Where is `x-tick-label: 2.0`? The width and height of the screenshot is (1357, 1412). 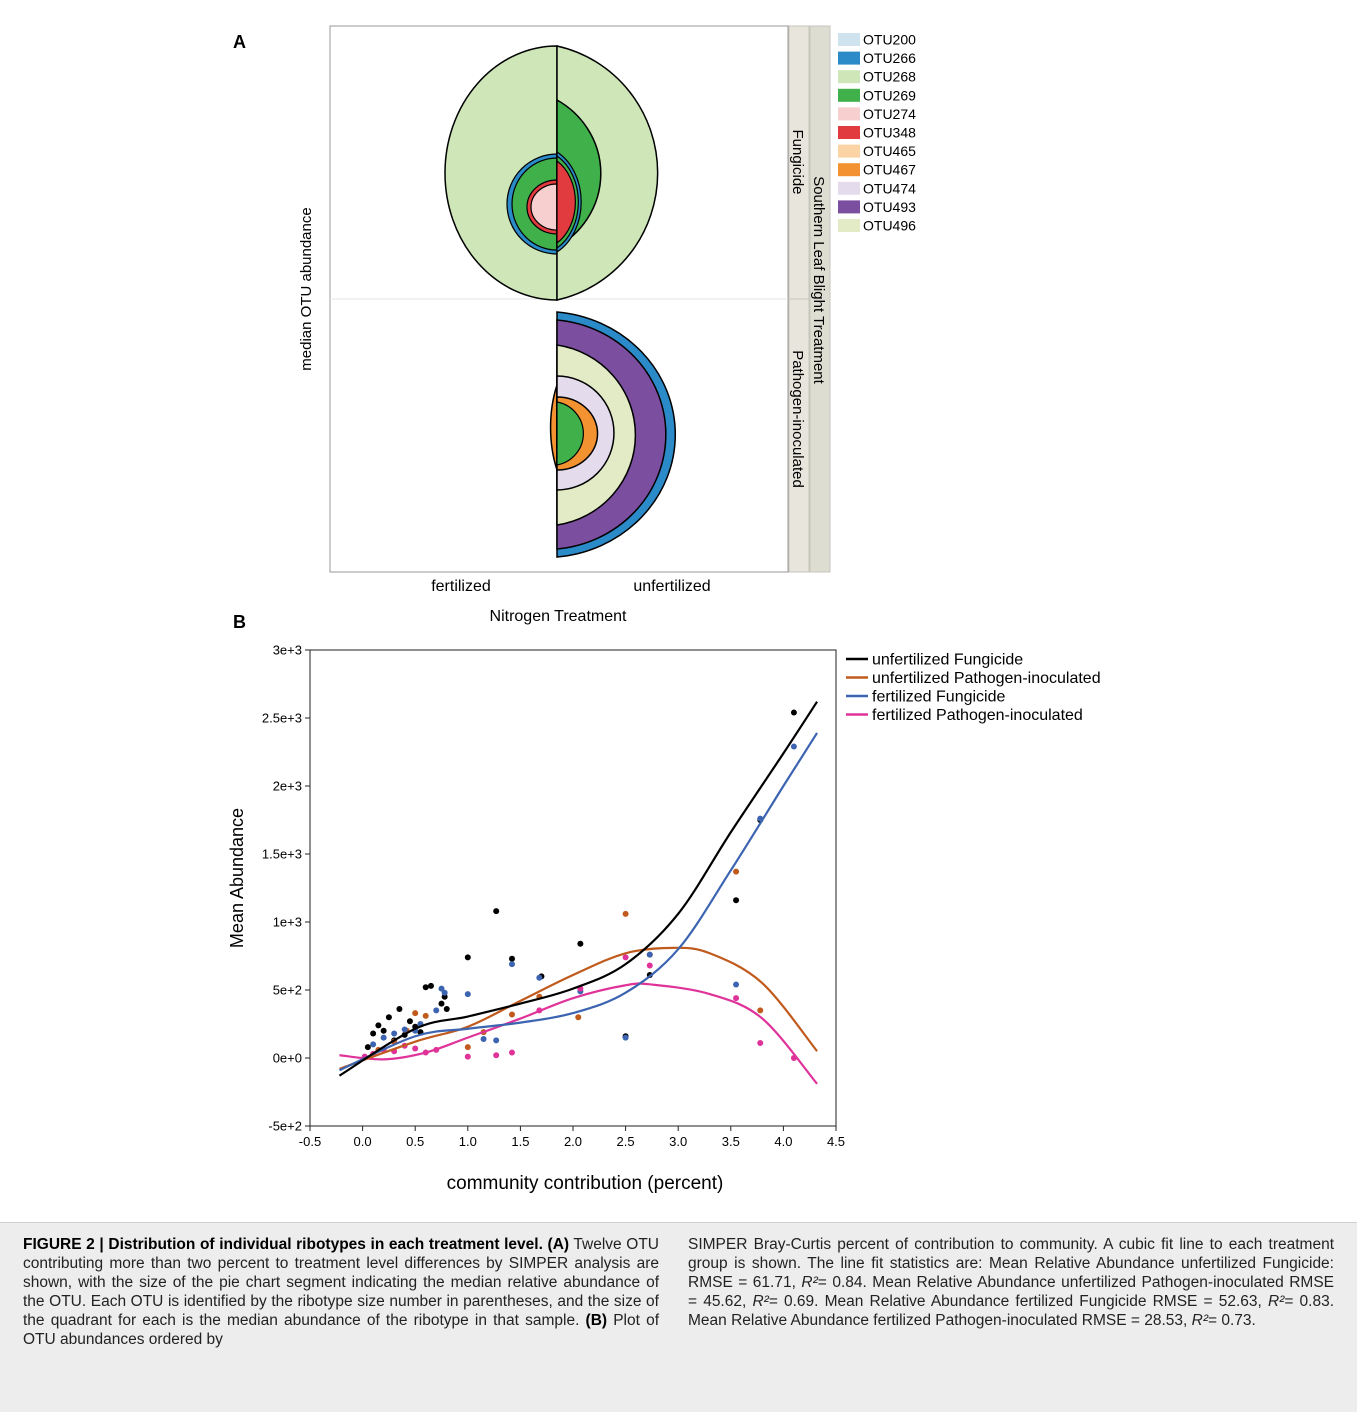 x-tick-label: 2.0 is located at coordinates (573, 1141).